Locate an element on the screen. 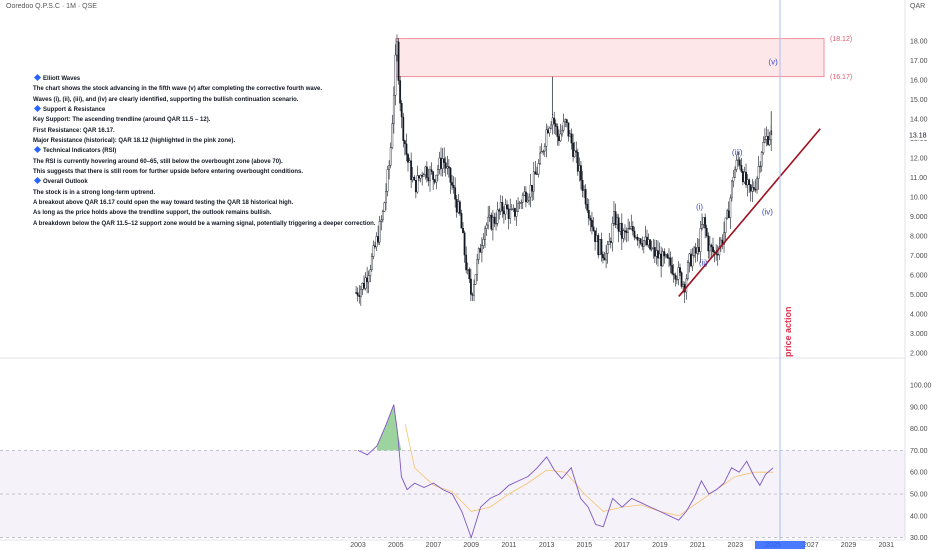  rsi-tick-label: 60.00 is located at coordinates (919, 473).